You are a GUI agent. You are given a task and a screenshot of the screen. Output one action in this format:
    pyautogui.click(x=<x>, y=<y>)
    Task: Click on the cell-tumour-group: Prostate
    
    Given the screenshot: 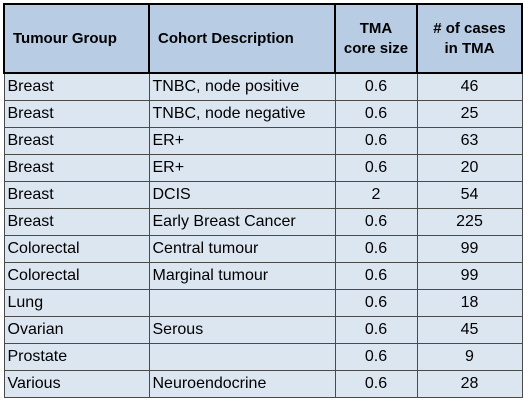 What is the action you would take?
    pyautogui.click(x=76, y=357)
    